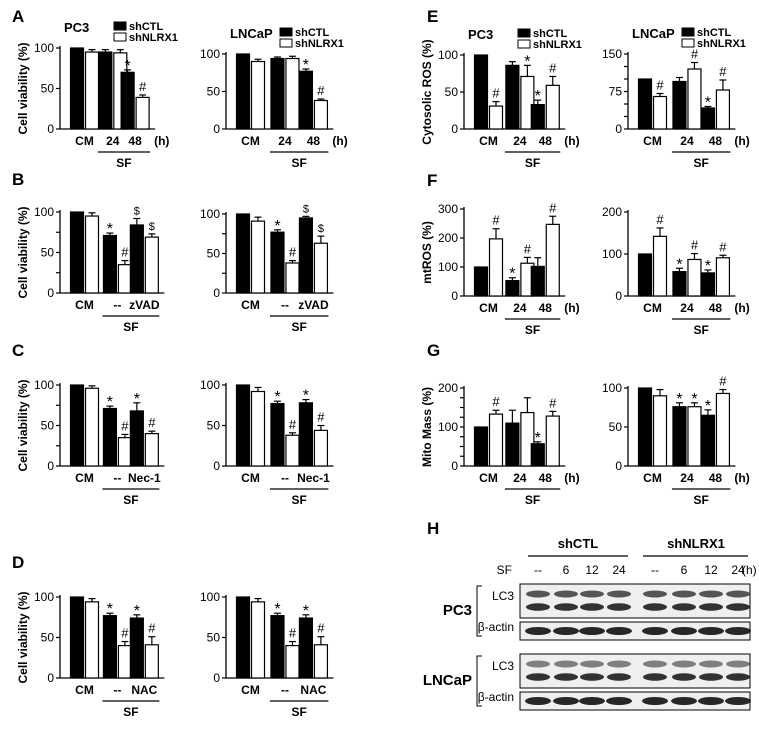 This screenshot has width=759, height=733. I want to click on chart-title: PC3, so click(76, 27).